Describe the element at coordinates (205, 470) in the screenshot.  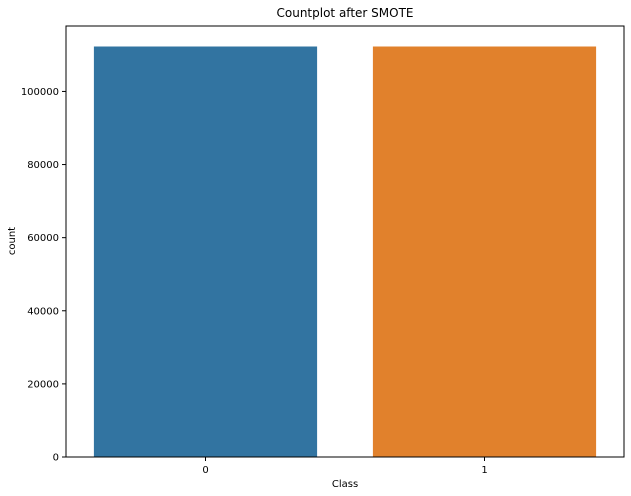
I see `x-tick-label: 0` at that location.